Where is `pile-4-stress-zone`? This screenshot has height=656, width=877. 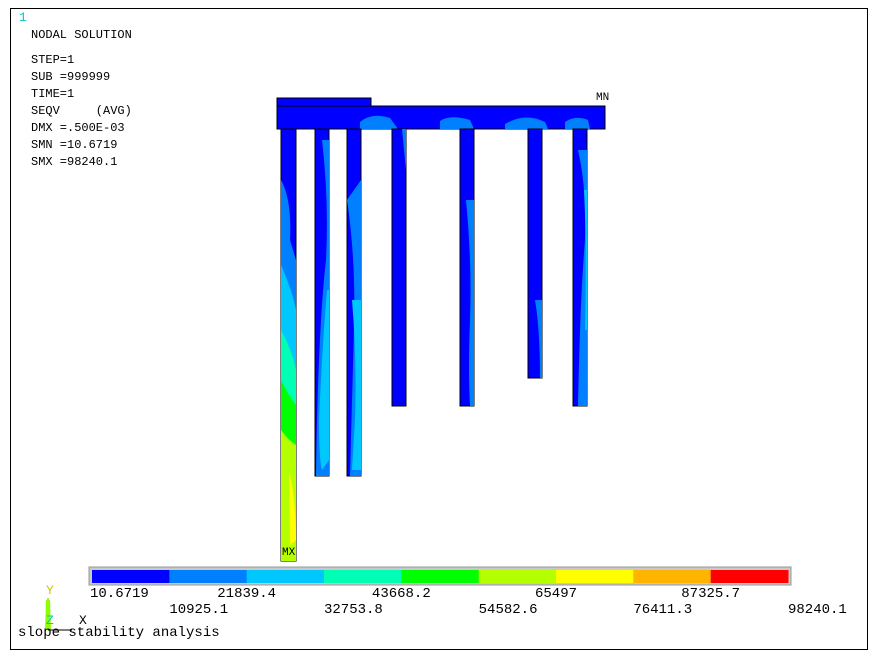 pile-4-stress-zone is located at coordinates (404, 149).